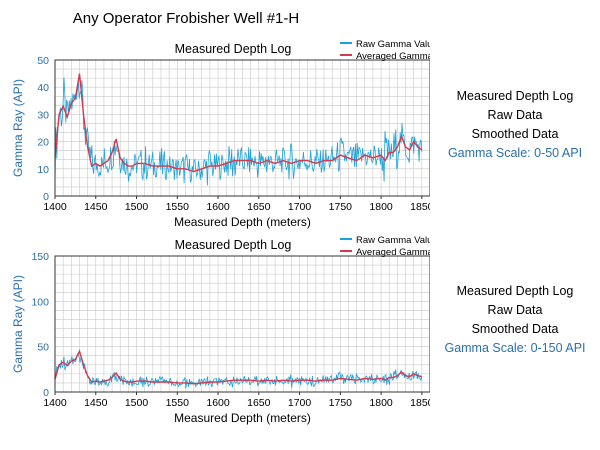 This screenshot has height=450, width=600. What do you see at coordinates (40, 257) in the screenshot?
I see `y-tick-label: 150` at bounding box center [40, 257].